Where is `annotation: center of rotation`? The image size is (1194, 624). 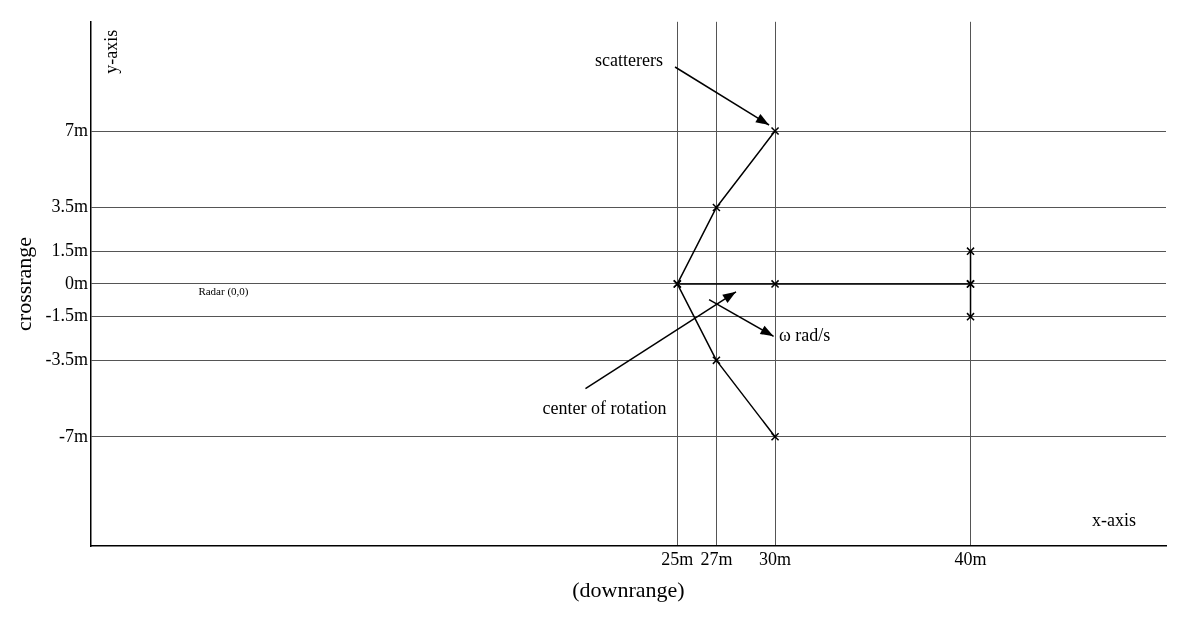
annotation: center of rotation is located at coordinates (604, 408).